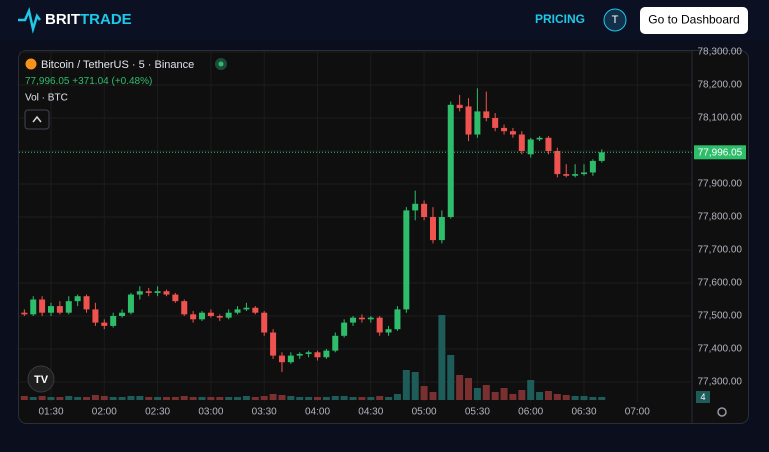 The height and width of the screenshot is (452, 769). I want to click on nav-pricing: PRICING, so click(560, 19).